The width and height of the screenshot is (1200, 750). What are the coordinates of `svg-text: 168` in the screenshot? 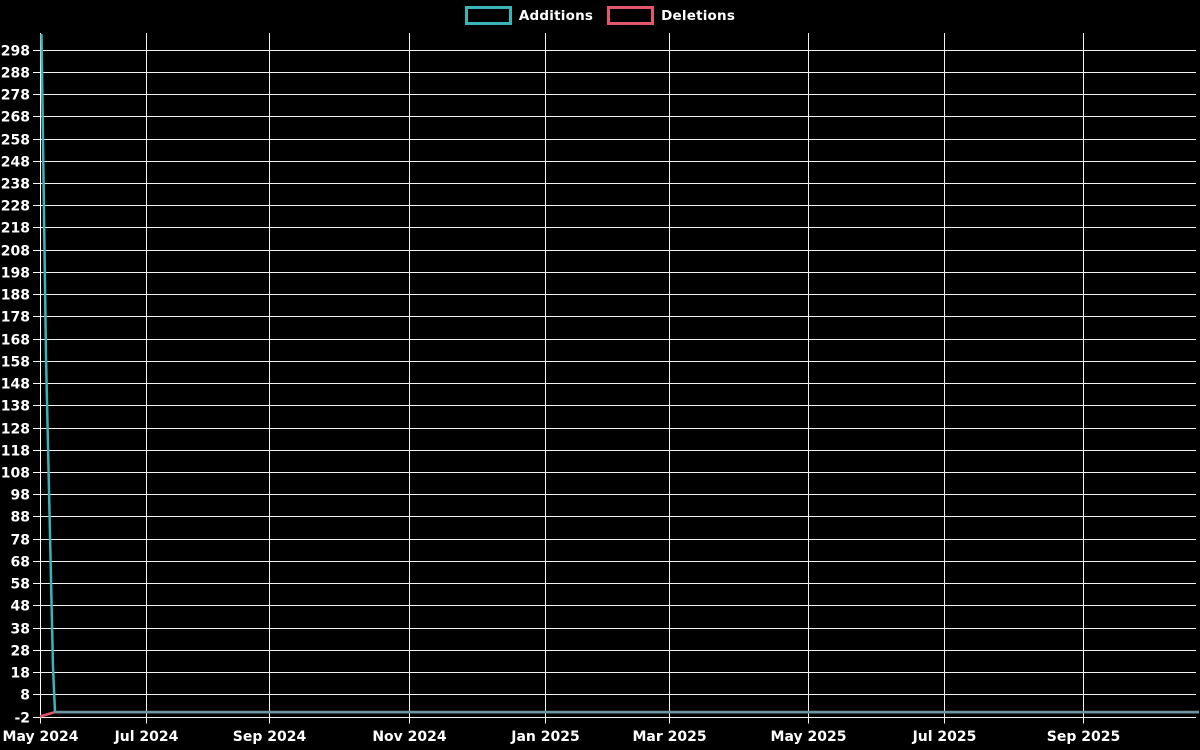 It's located at (15, 341).